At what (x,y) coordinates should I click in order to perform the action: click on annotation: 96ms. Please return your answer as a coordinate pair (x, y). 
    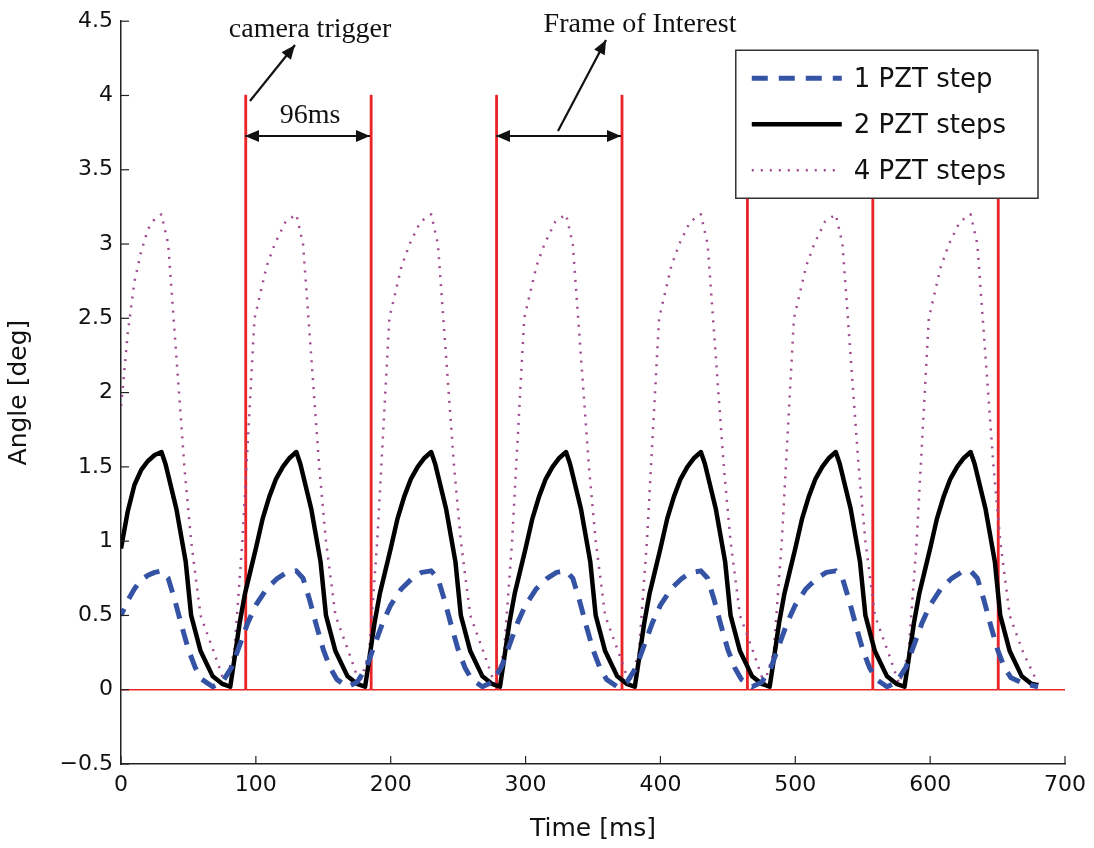
    Looking at the image, I should click on (310, 114).